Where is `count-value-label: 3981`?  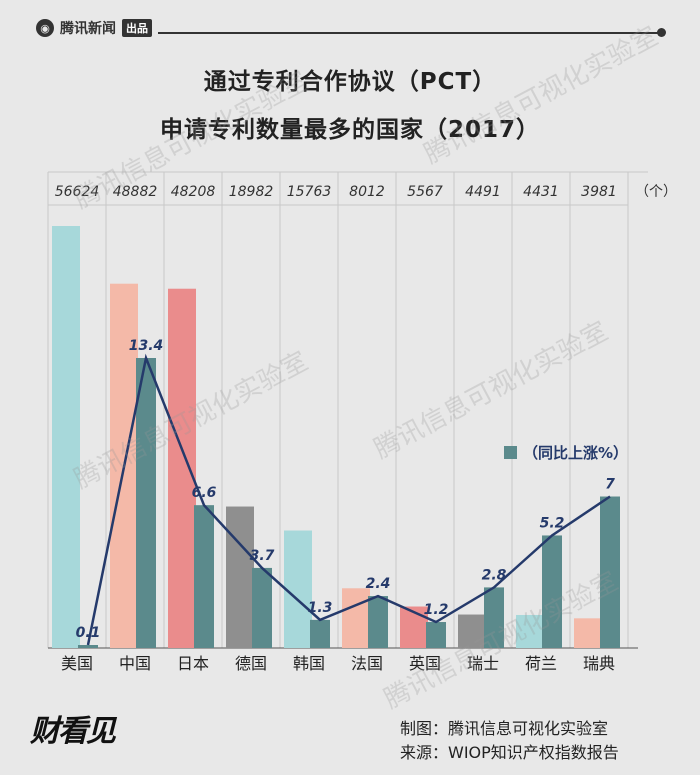
count-value-label: 3981 is located at coordinates (599, 192).